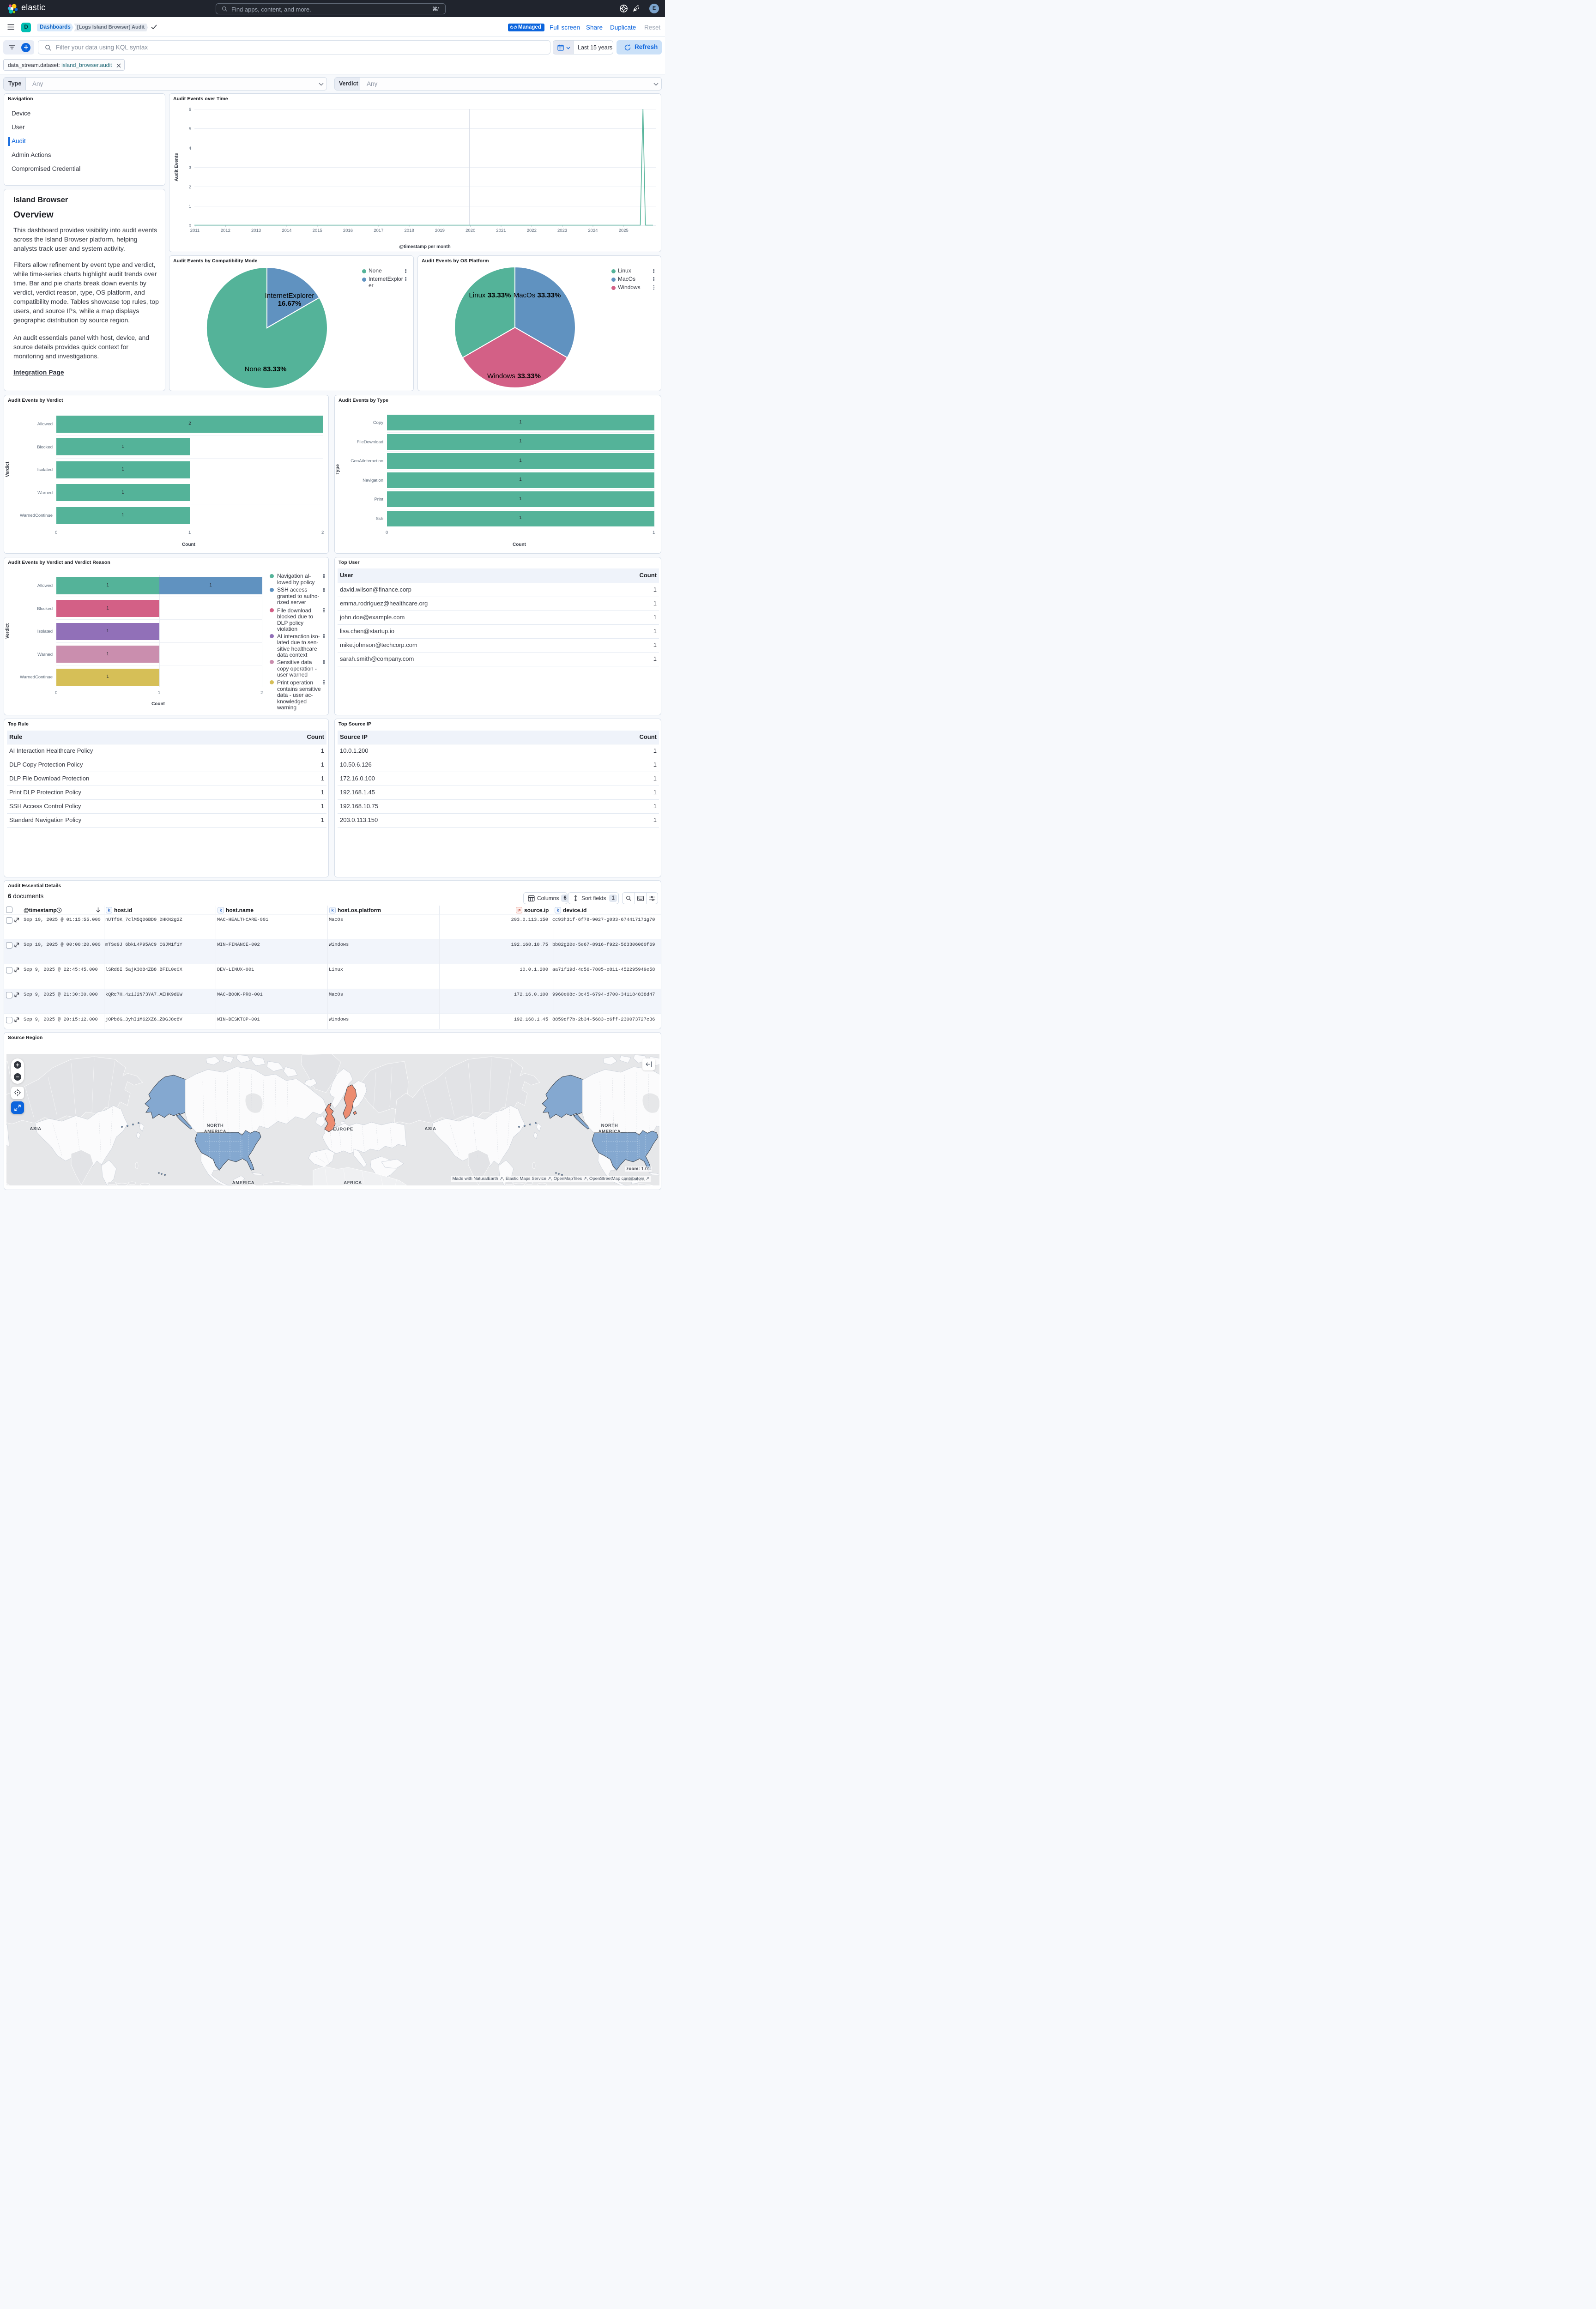 The width and height of the screenshot is (1596, 2309). I want to click on svg-text: 2019, so click(440, 231).